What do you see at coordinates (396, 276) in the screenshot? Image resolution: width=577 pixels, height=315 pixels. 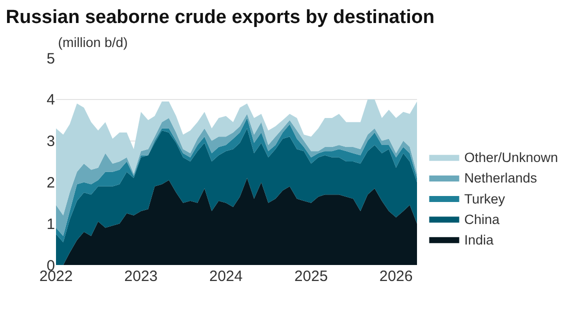 I see `x-tick-label: 2026` at bounding box center [396, 276].